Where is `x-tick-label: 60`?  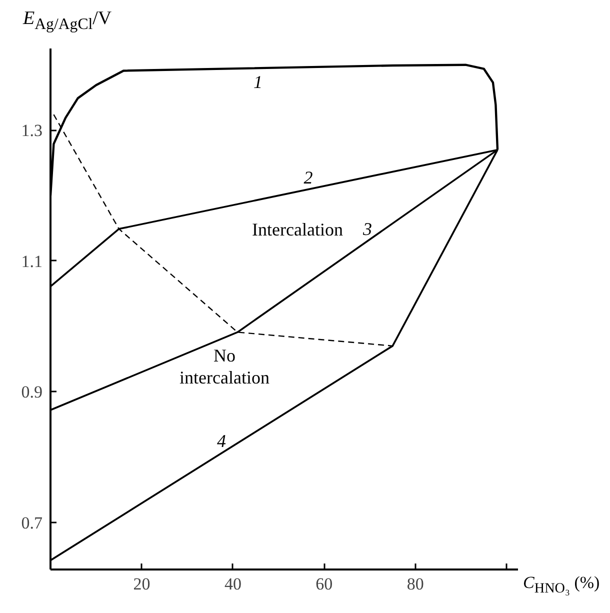
x-tick-label: 60 is located at coordinates (324, 584).